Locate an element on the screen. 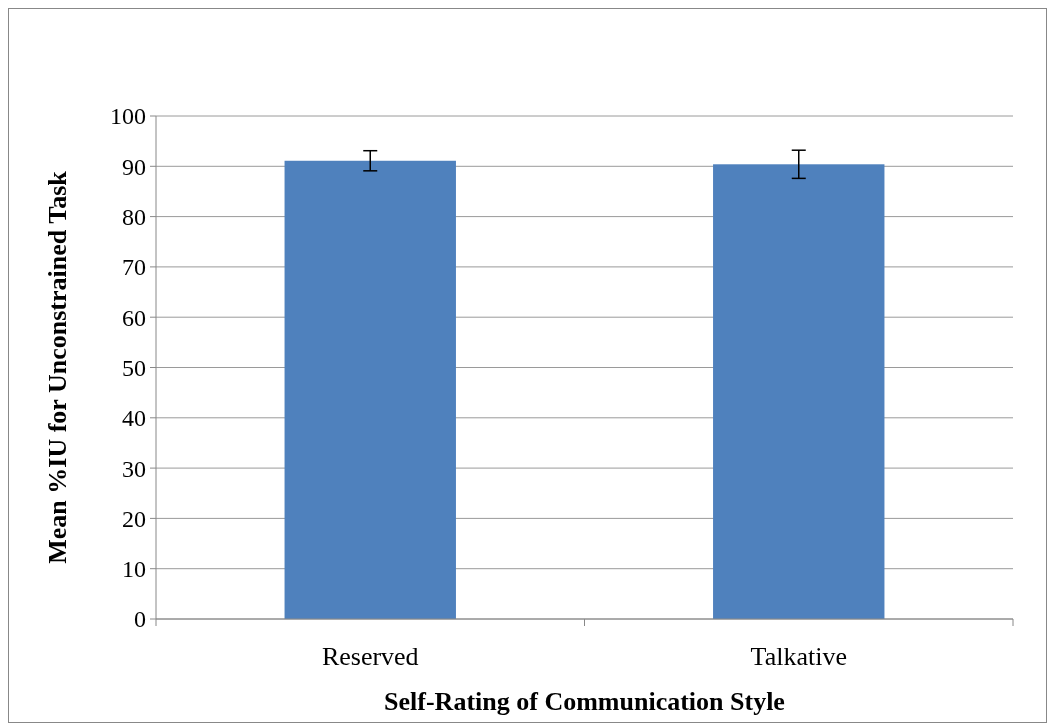 The height and width of the screenshot is (723, 1047). x-axis-title: Self-Rating of Communication Style is located at coordinates (584, 701).